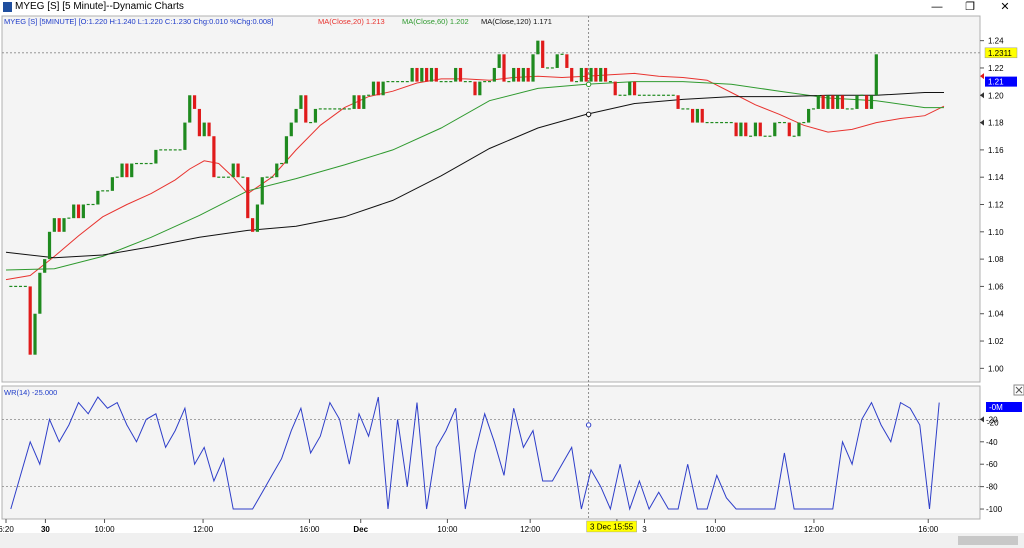  I want to click on wr-arrow-marker, so click(982, 419).